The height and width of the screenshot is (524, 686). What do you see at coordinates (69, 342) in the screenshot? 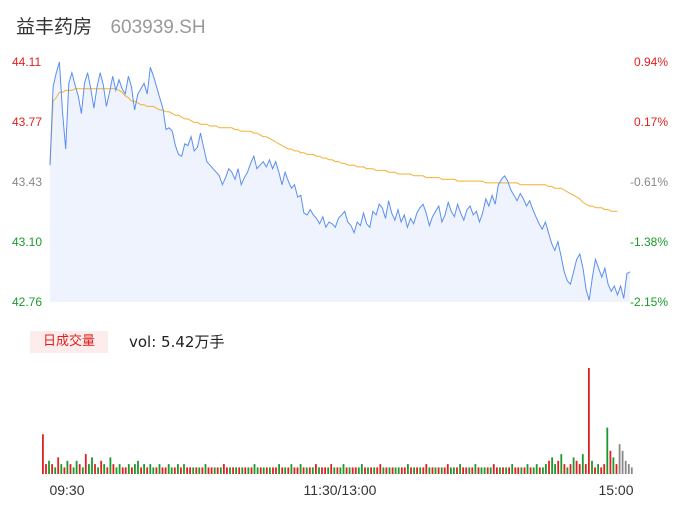
I see `volume-tab: 日成交量` at bounding box center [69, 342].